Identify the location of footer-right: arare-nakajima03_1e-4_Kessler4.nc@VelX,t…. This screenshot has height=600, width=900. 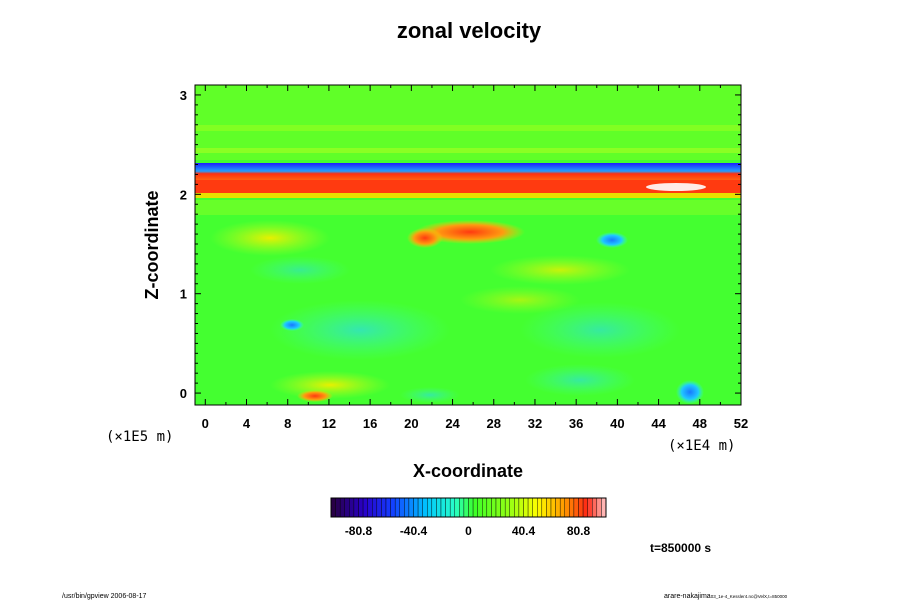
(726, 596).